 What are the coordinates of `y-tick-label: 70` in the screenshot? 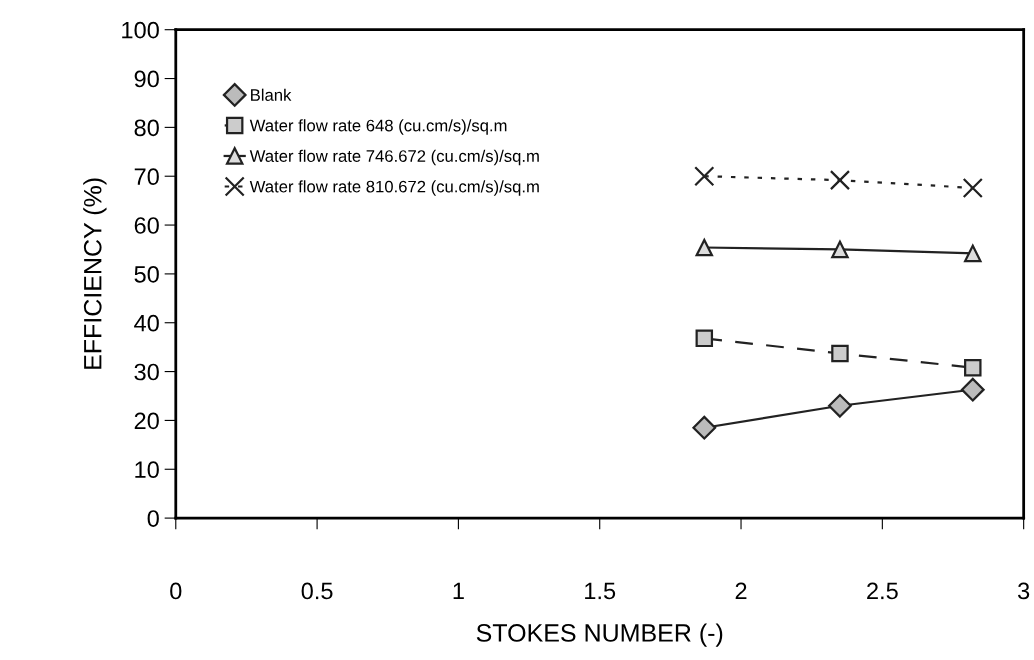 It's located at (146, 177).